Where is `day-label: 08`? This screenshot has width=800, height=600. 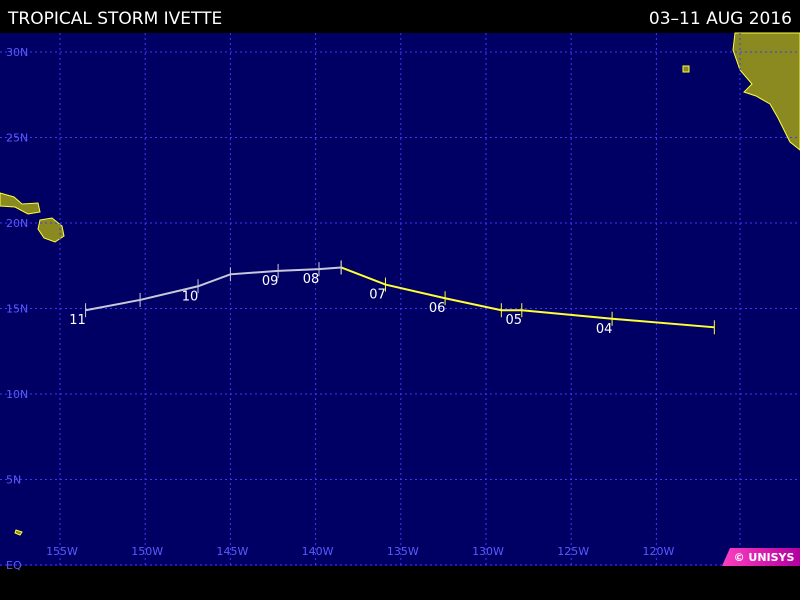 day-label: 08 is located at coordinates (311, 279).